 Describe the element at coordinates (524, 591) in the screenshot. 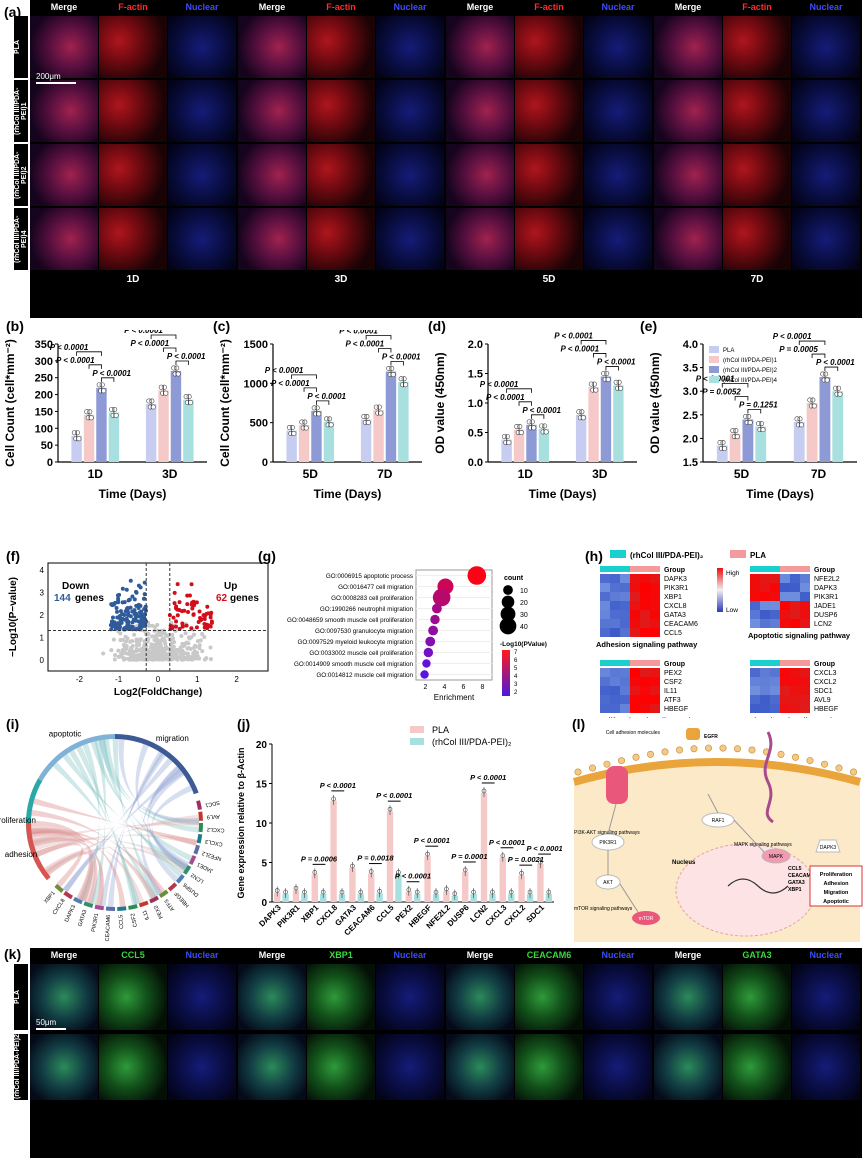

I see `legend-label: 10` at that location.